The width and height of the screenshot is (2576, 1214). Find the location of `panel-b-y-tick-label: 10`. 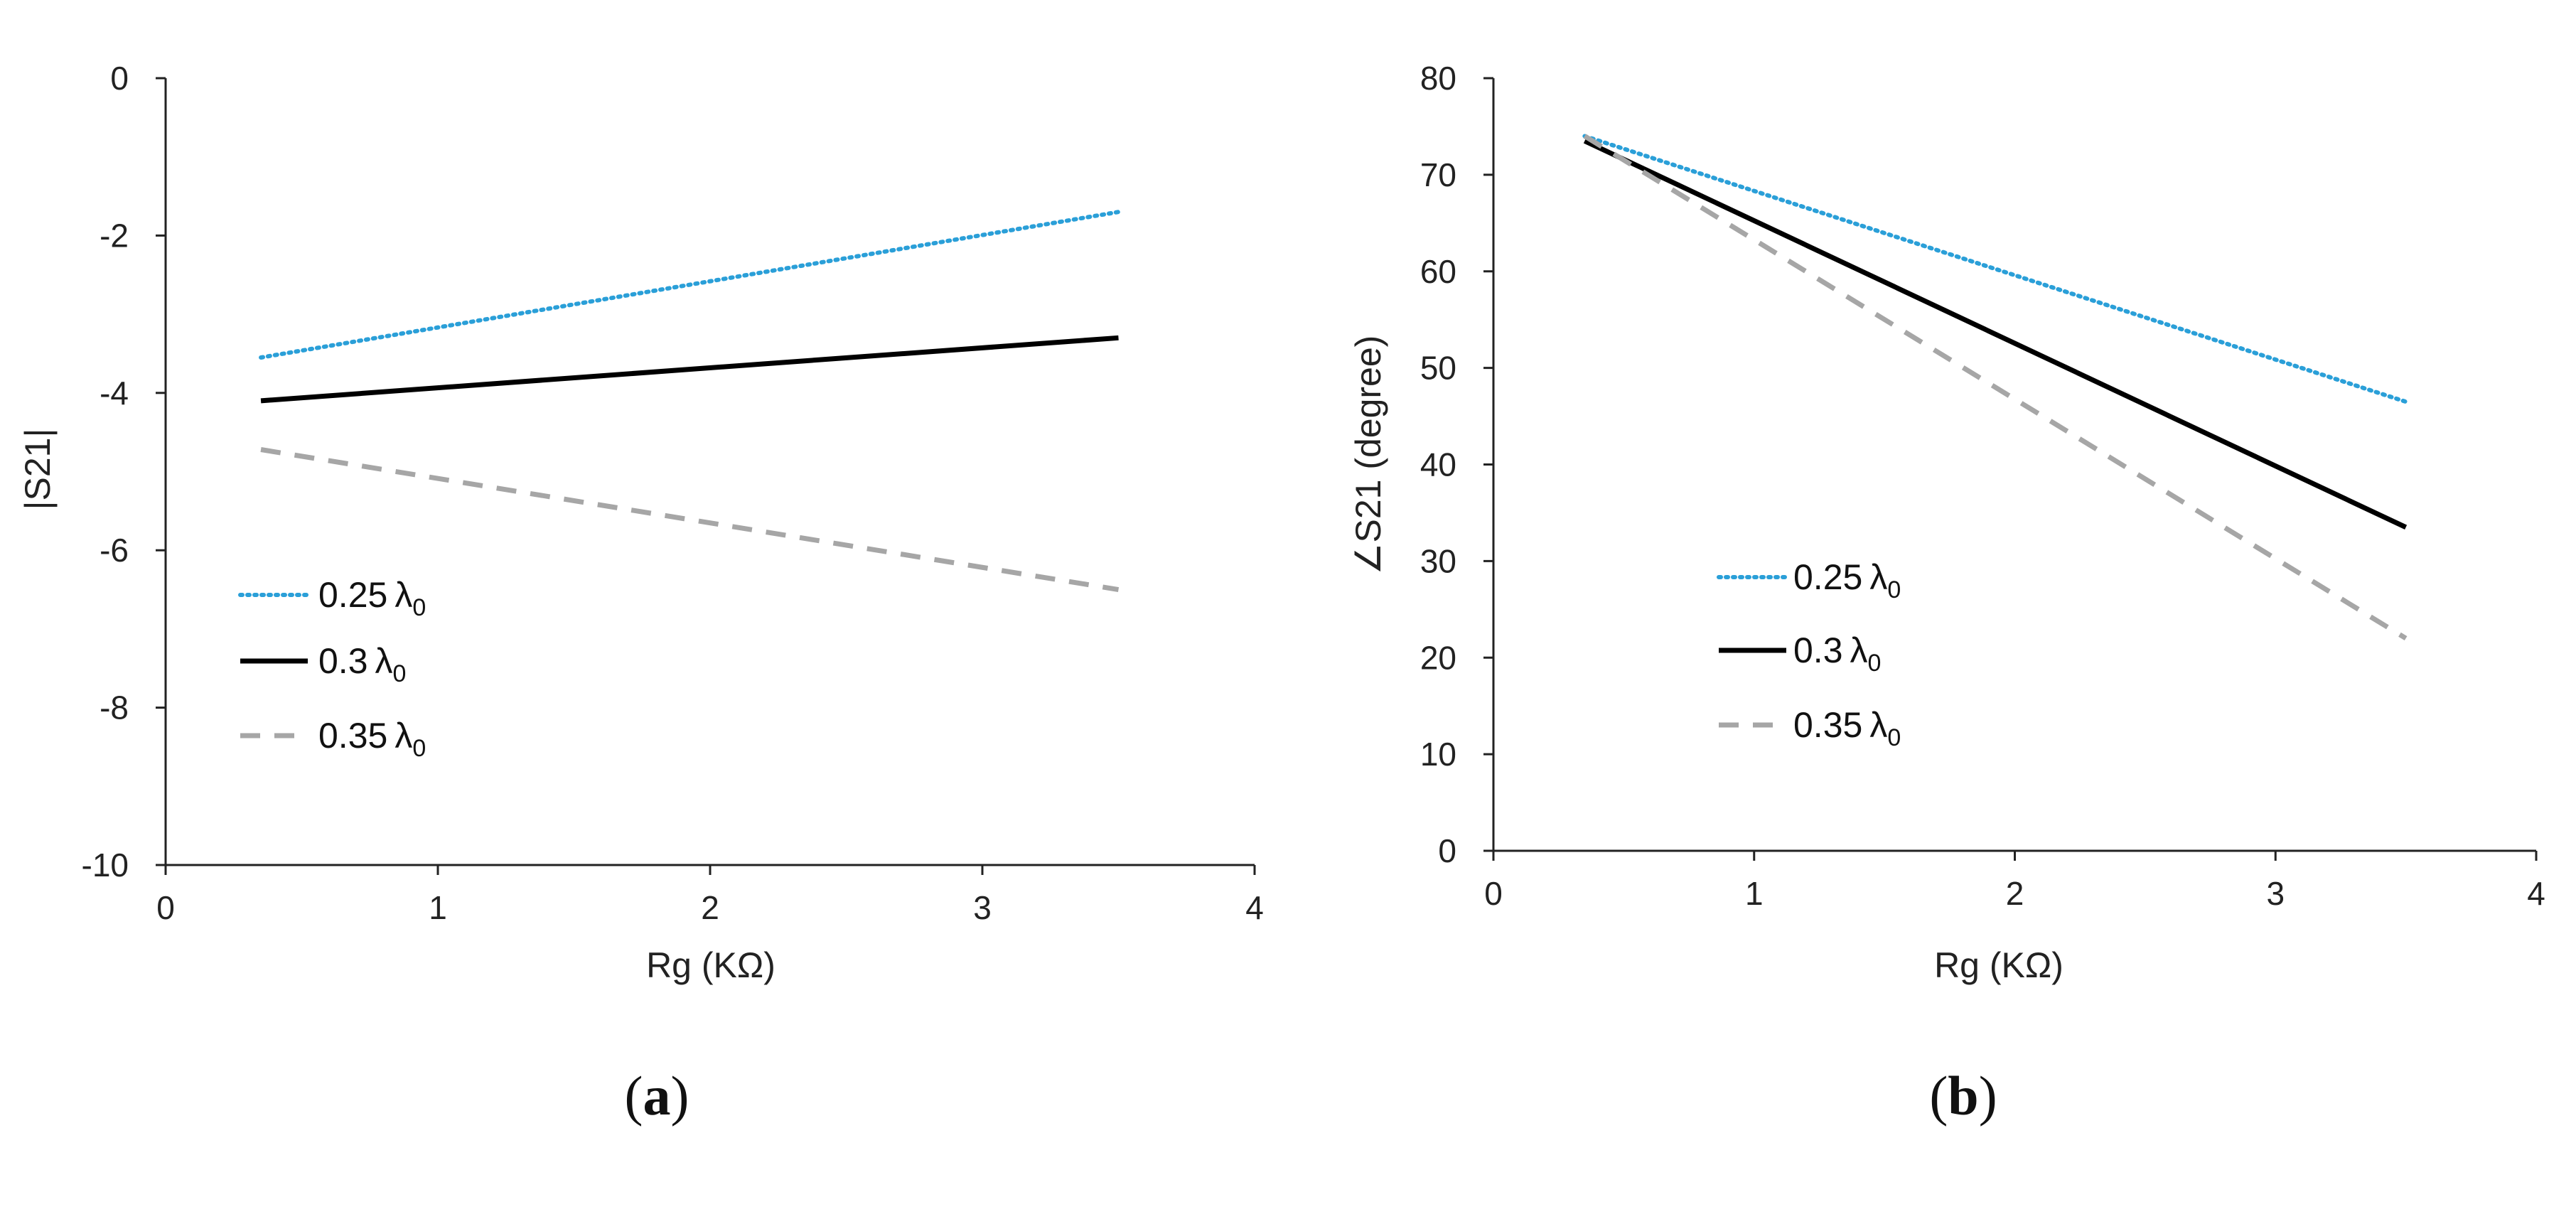

panel-b-y-tick-label: 10 is located at coordinates (1438, 754).